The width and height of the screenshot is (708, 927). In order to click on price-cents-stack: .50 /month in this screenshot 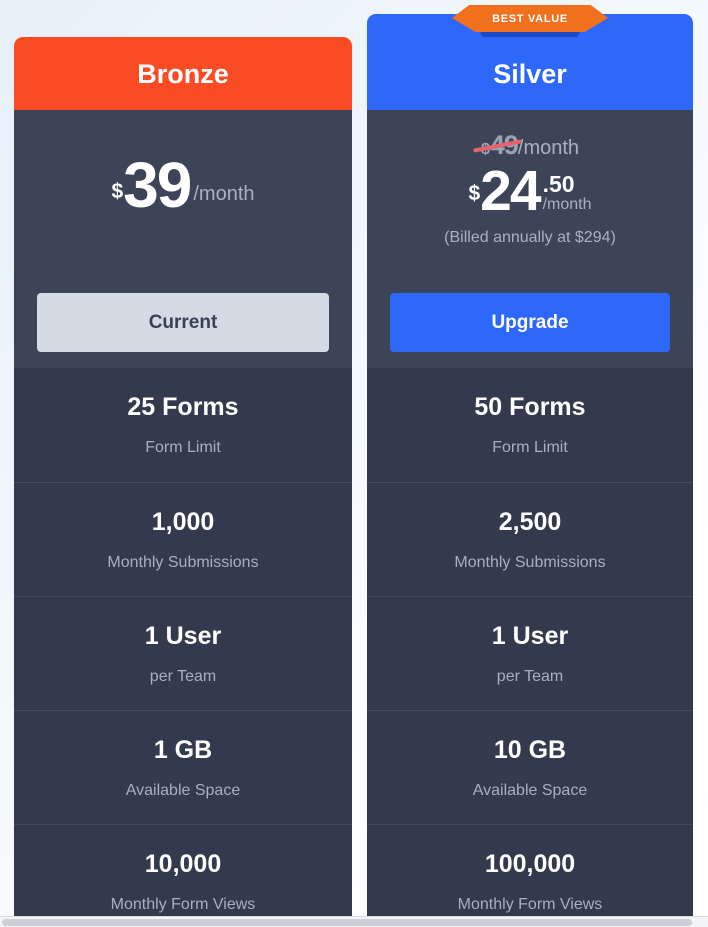, I will do `click(567, 193)`.